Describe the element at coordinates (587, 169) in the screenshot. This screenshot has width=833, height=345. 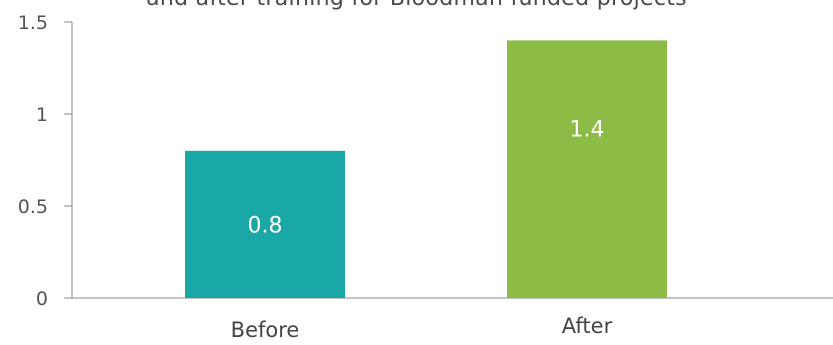
I see `bar-after` at that location.